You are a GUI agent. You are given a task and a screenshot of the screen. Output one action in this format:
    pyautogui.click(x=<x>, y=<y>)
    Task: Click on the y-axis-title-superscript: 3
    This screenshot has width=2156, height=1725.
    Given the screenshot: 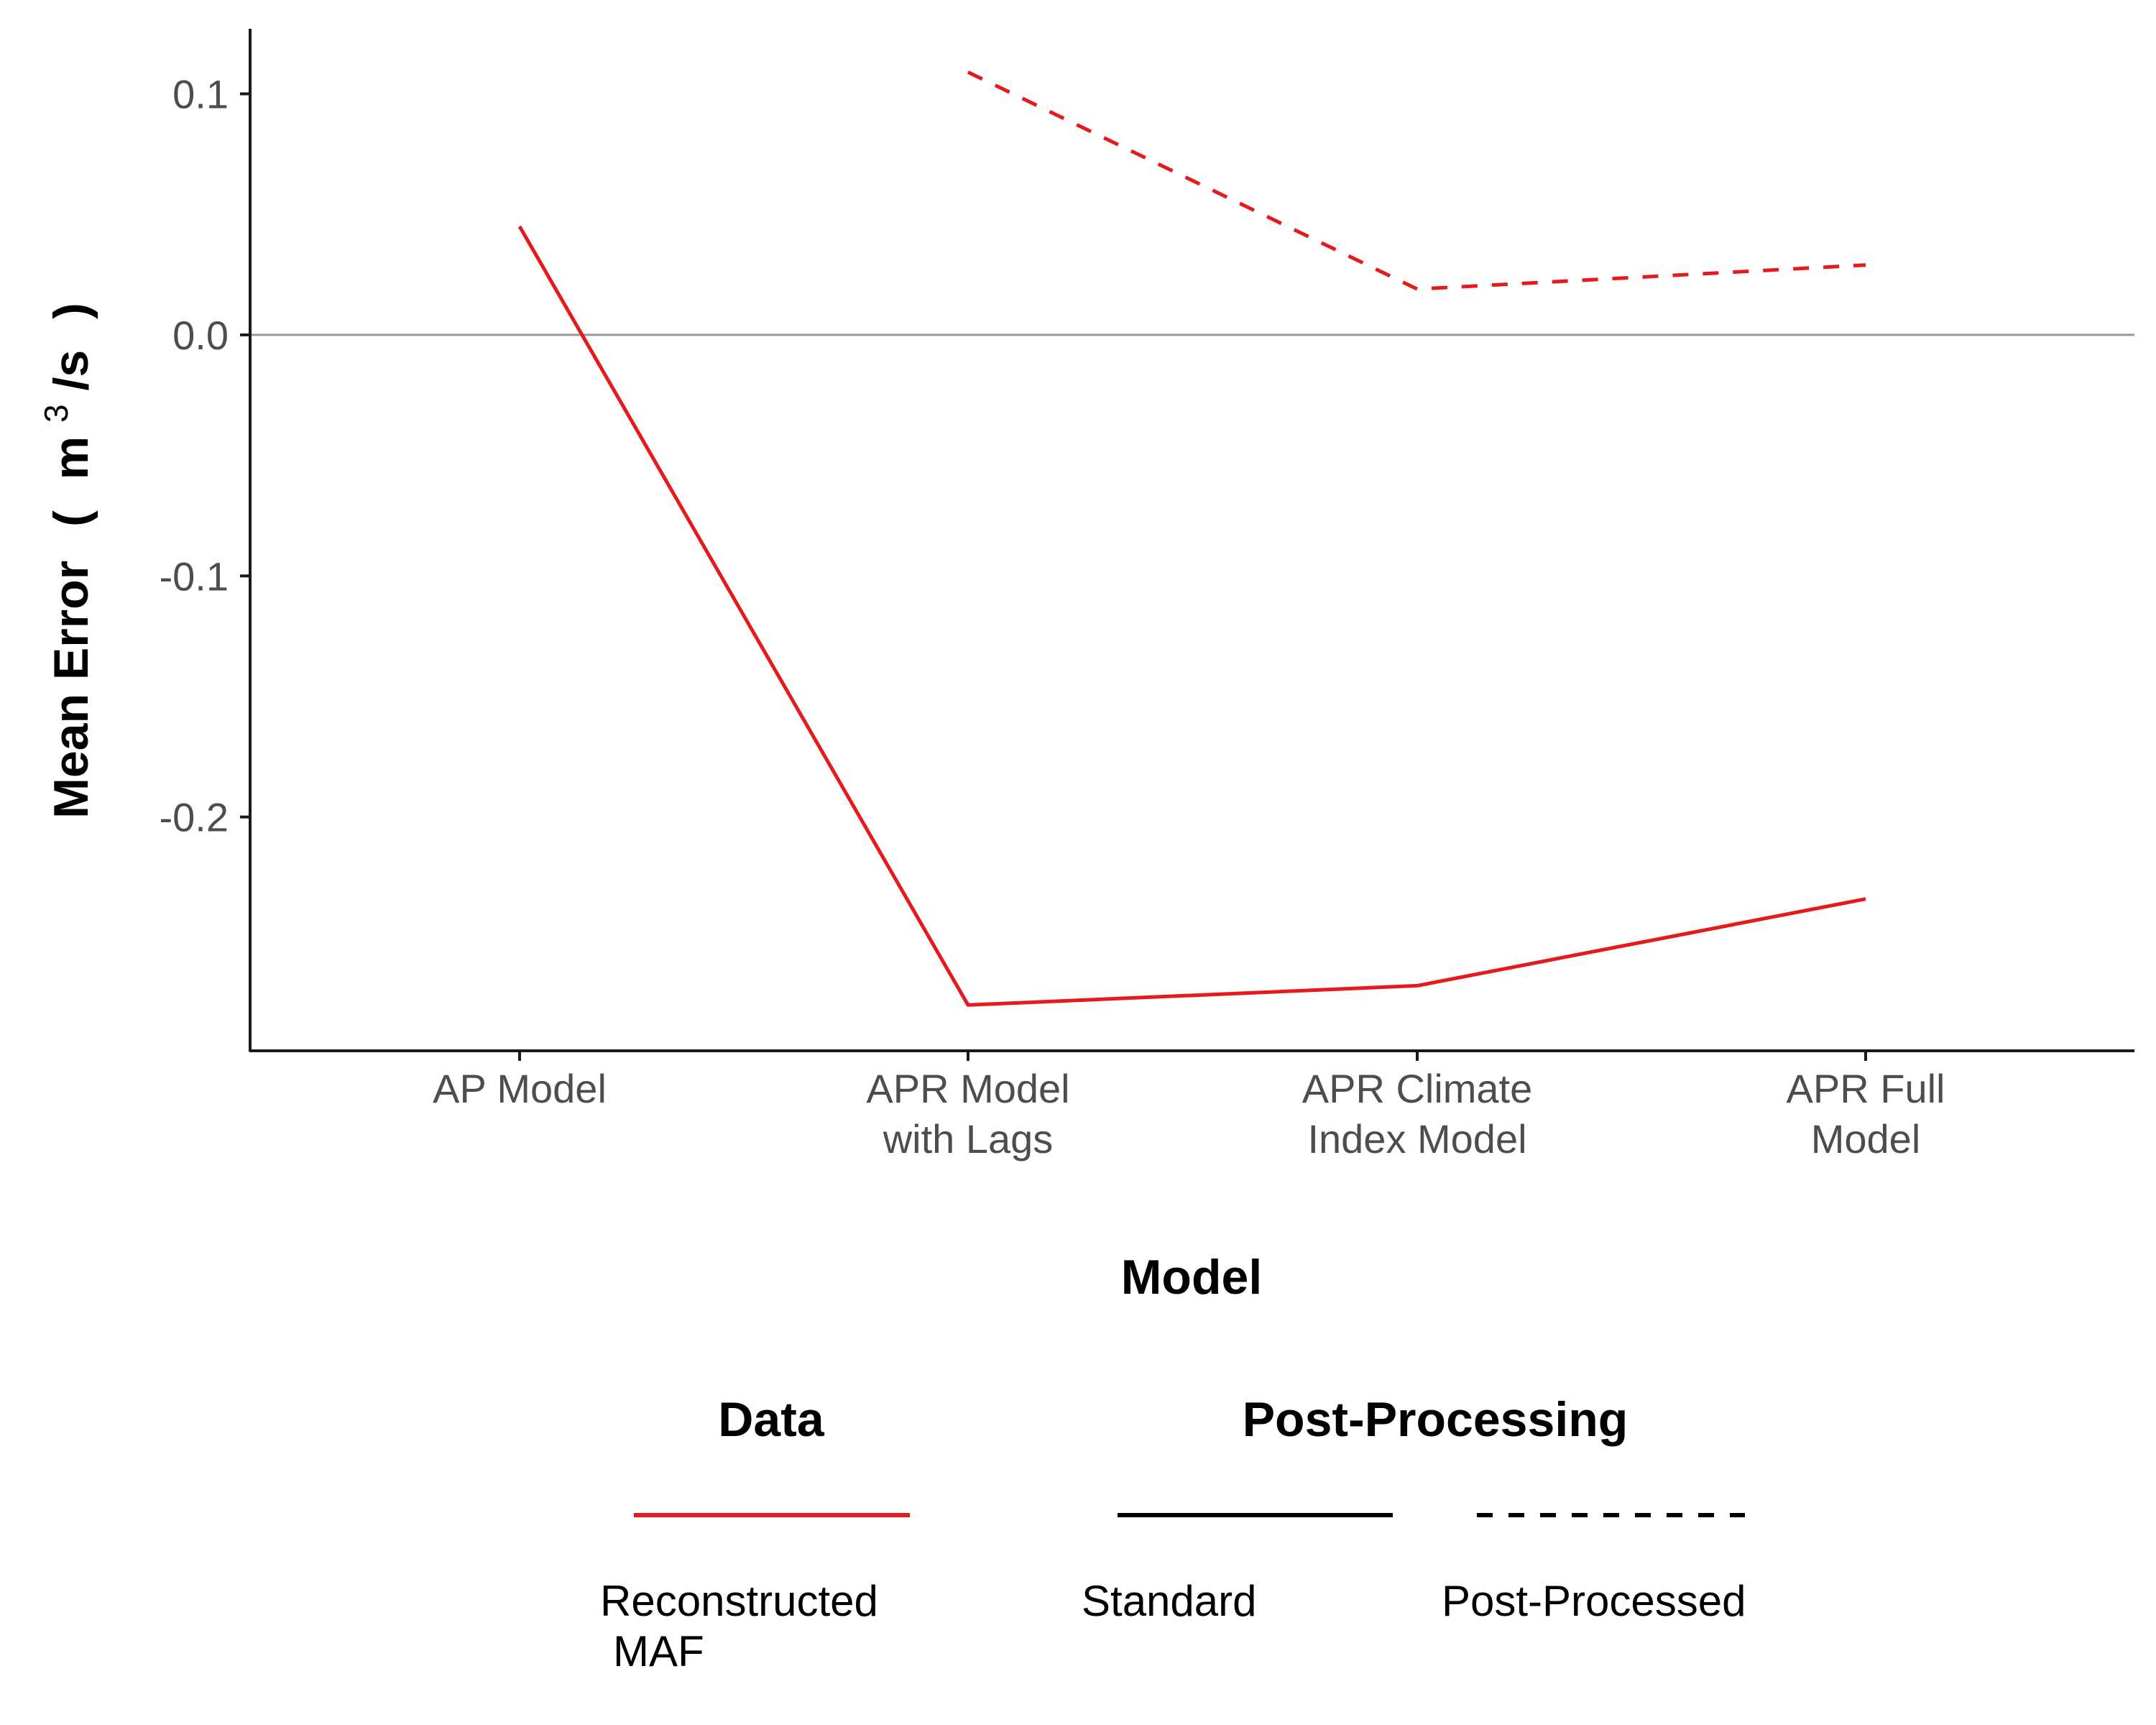 What is the action you would take?
    pyautogui.click(x=56, y=413)
    